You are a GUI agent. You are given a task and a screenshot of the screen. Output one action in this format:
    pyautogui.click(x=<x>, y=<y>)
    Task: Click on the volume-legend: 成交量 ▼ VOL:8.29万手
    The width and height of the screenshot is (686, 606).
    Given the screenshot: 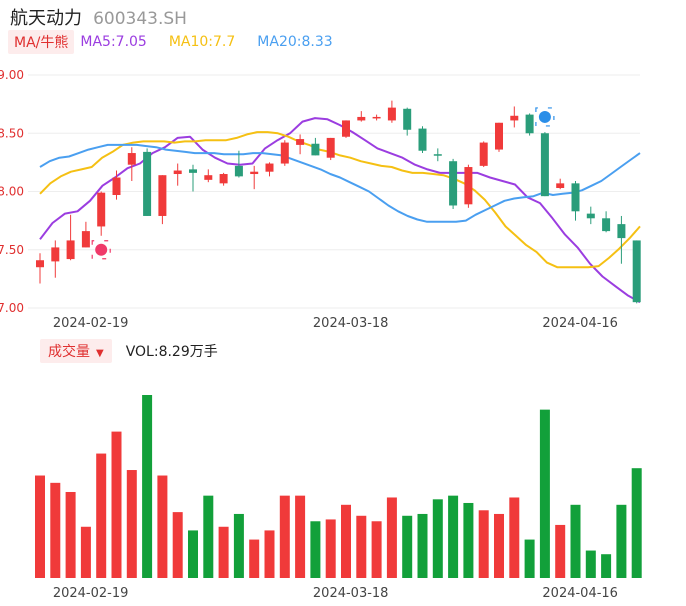 What is the action you would take?
    pyautogui.click(x=129, y=351)
    